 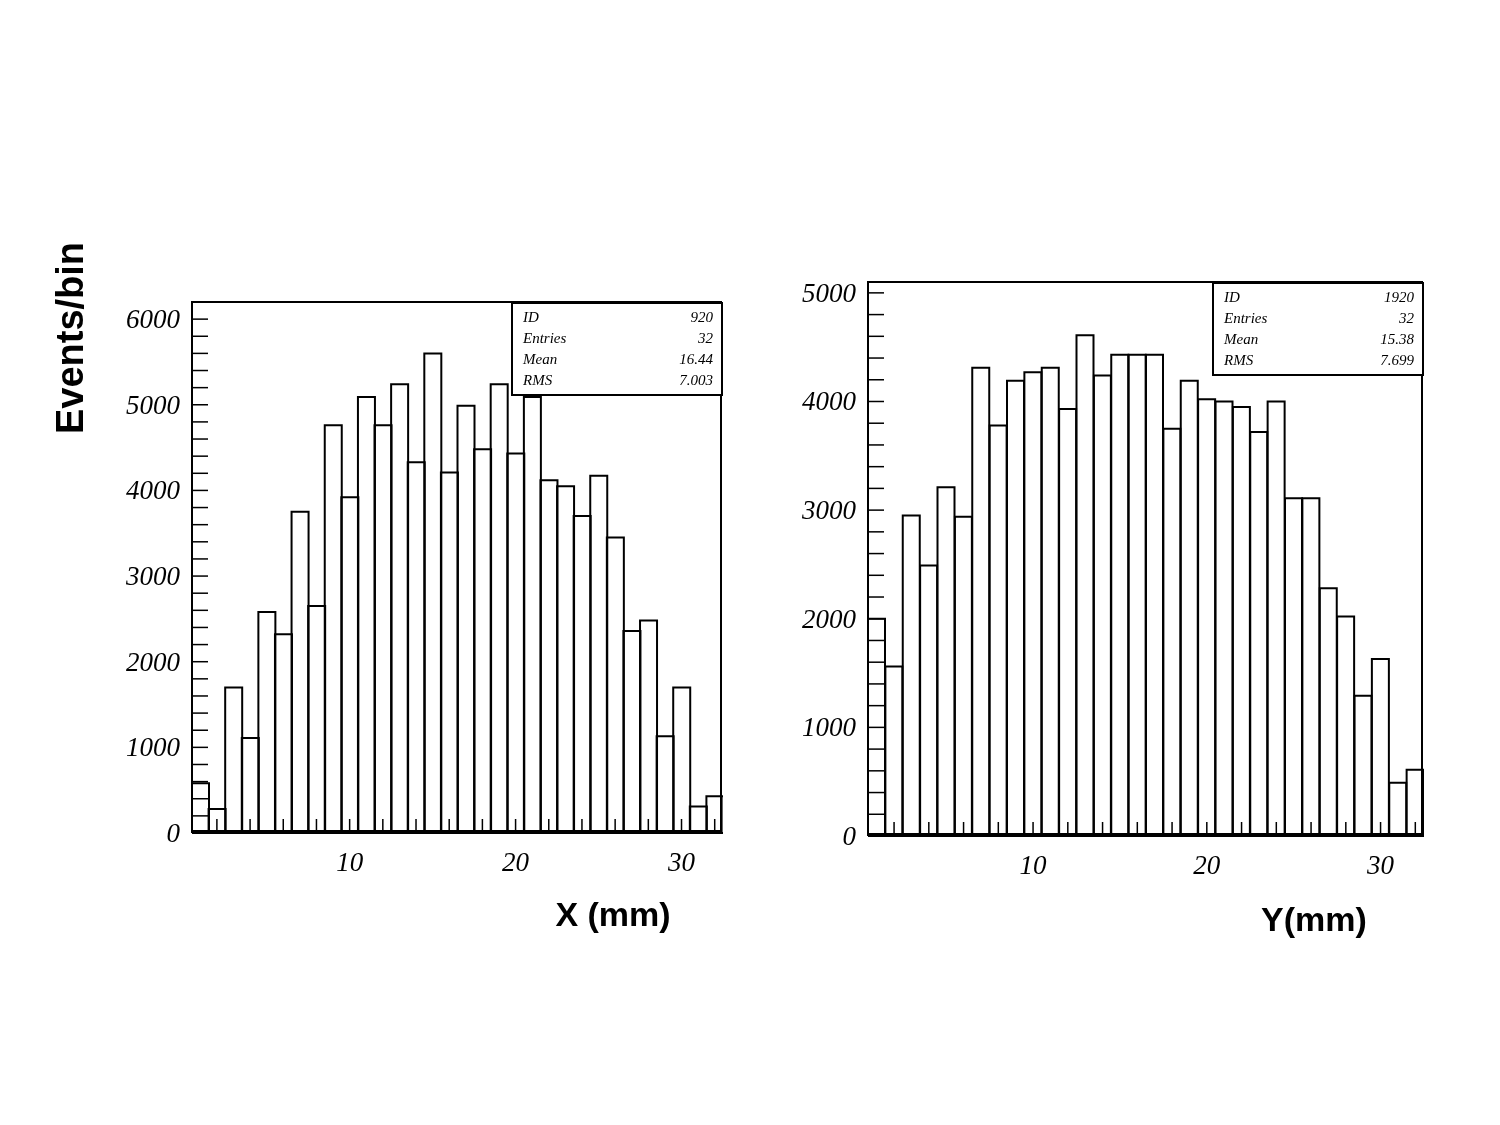 I want to click on stats-box: ID 1920 Entries 32 Mean 15.38 RMS 7.699, so click(x=1318, y=329).